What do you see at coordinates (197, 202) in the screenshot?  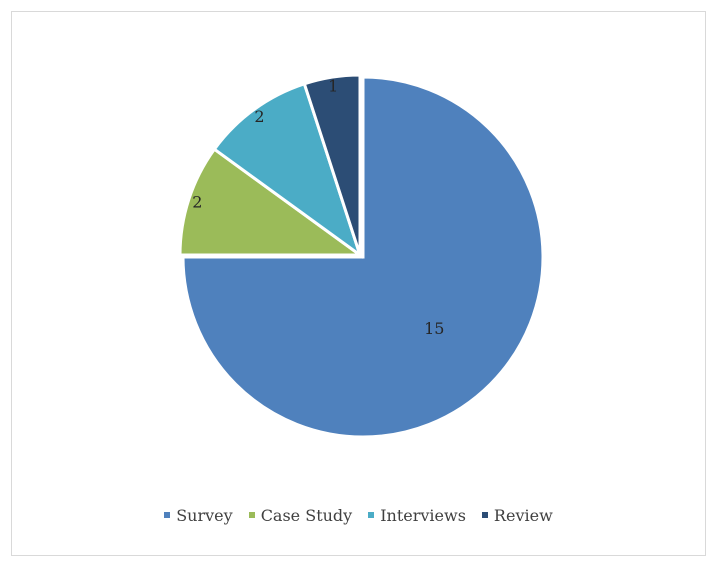 I see `data-label-case-study: 2` at bounding box center [197, 202].